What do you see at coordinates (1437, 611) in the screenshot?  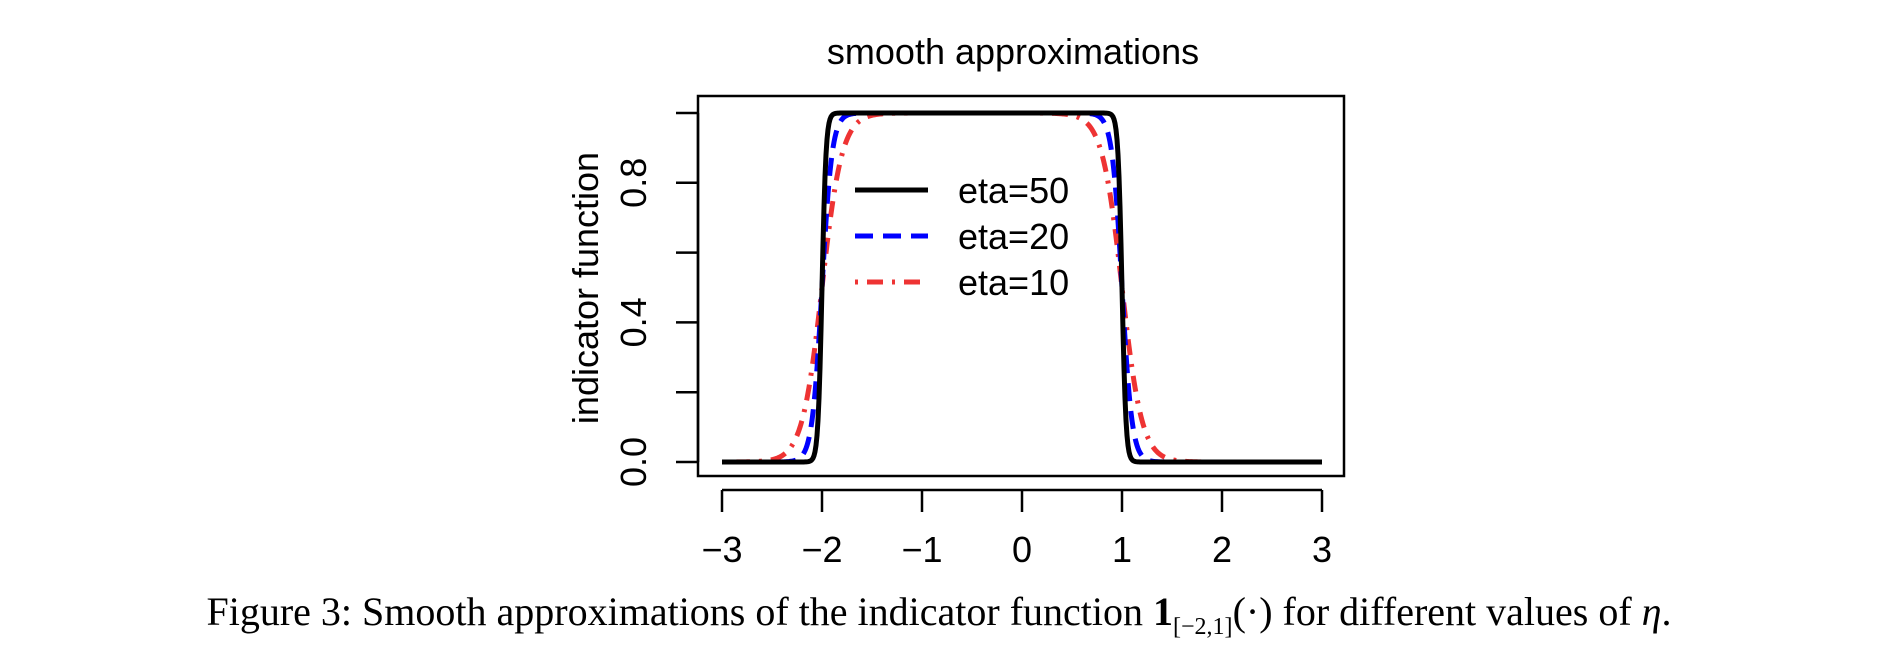 I see `caption-middle: (·) for different values of` at bounding box center [1437, 611].